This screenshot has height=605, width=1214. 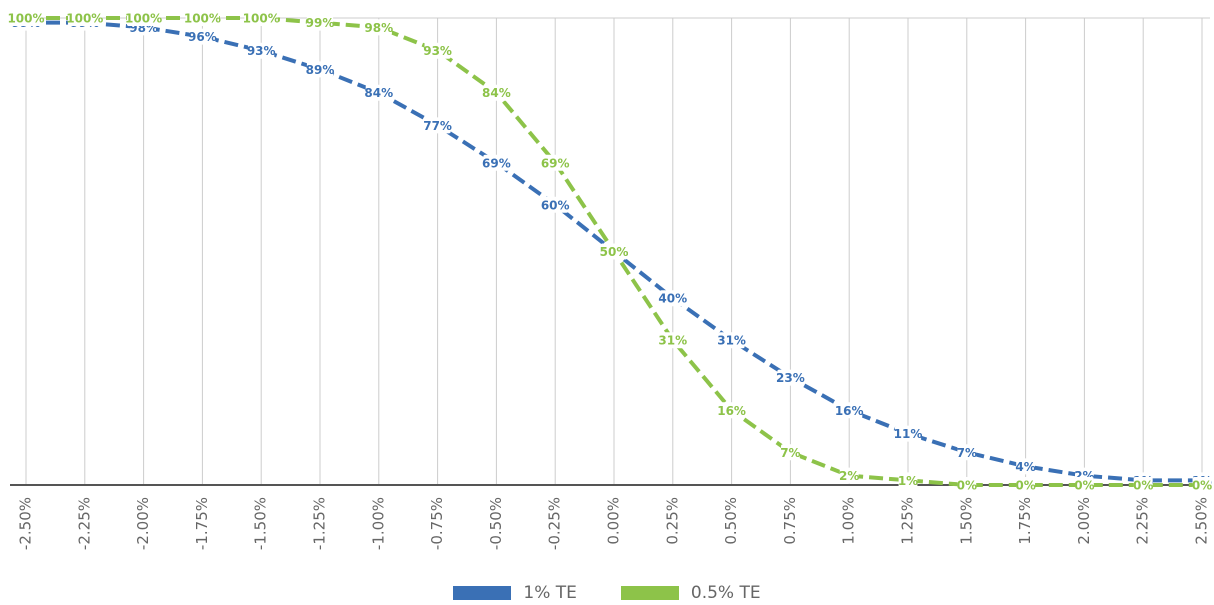 I want to click on data-label: 99%, so click(x=320, y=23).